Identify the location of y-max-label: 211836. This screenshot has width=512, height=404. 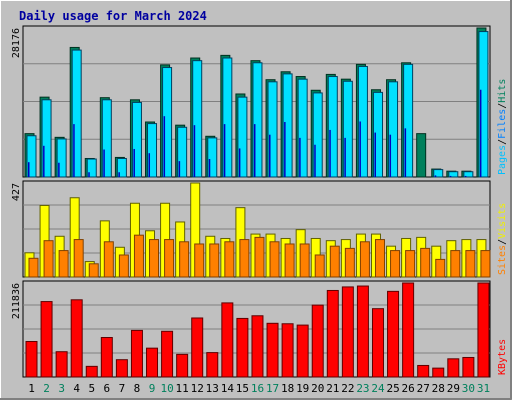
(16, 301).